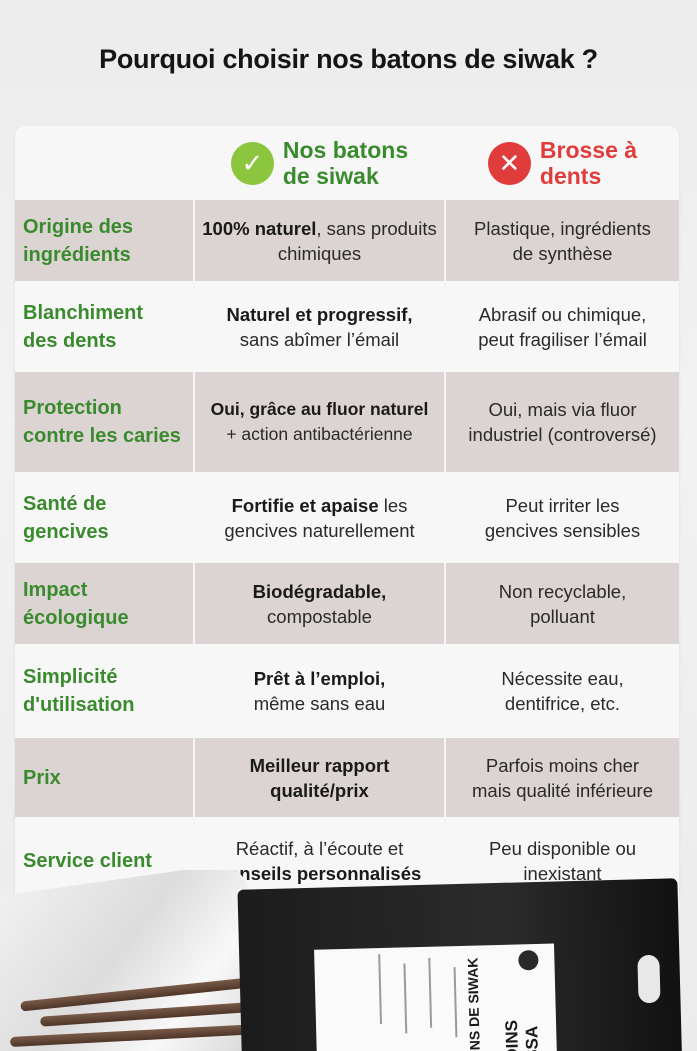 The height and width of the screenshot is (1051, 697). What do you see at coordinates (561, 240) in the screenshot?
I see `theirs-cell: Plastique, ingrédients de synthèse` at bounding box center [561, 240].